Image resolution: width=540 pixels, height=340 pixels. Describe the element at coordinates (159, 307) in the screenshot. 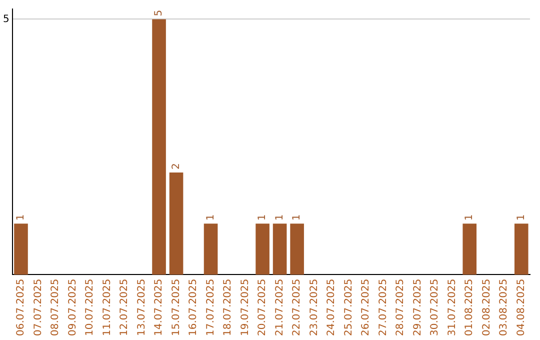

I see `x-tick-label: 14.07.2025` at that location.